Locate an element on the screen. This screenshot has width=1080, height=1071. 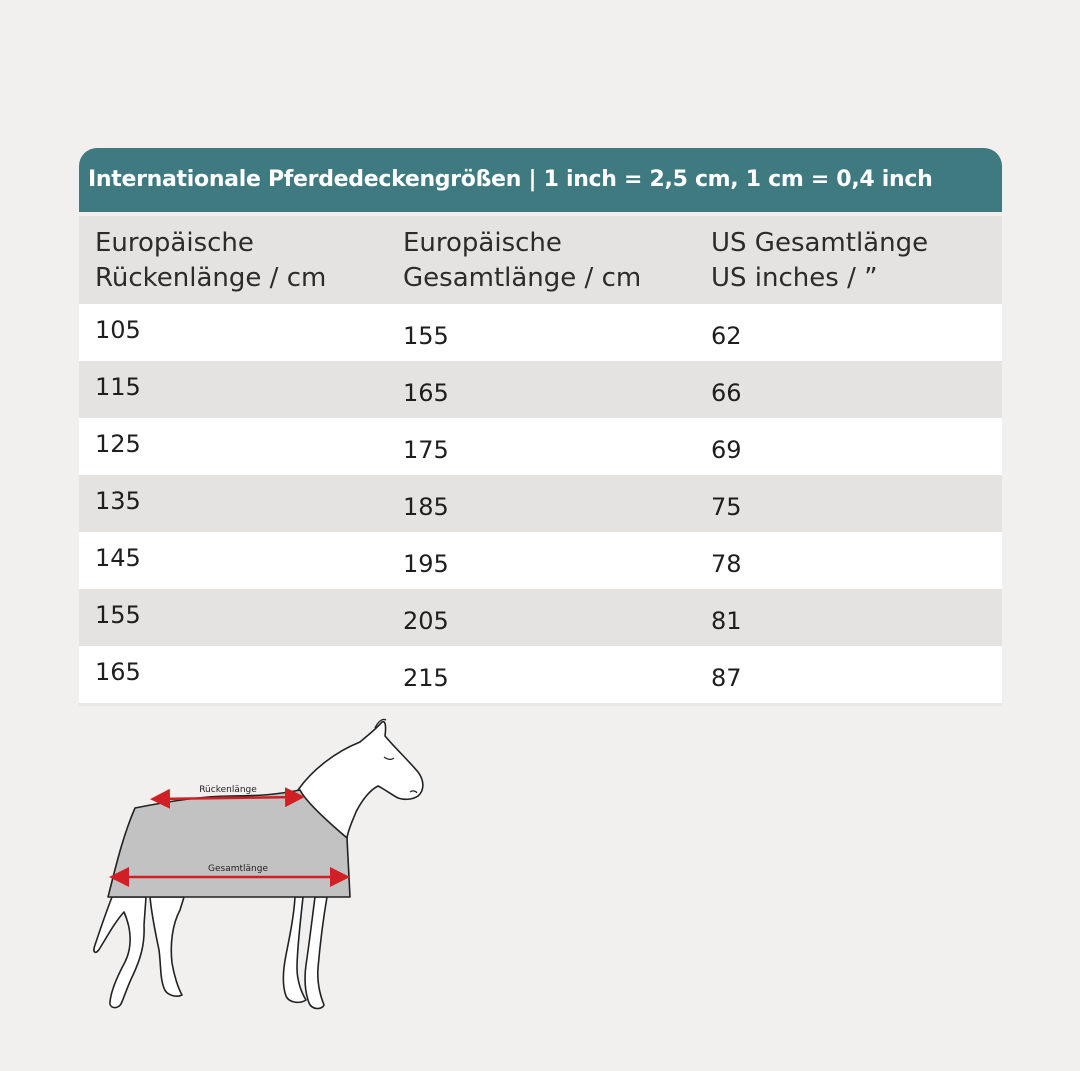
cell-total-length: 165 is located at coordinates (426, 392).